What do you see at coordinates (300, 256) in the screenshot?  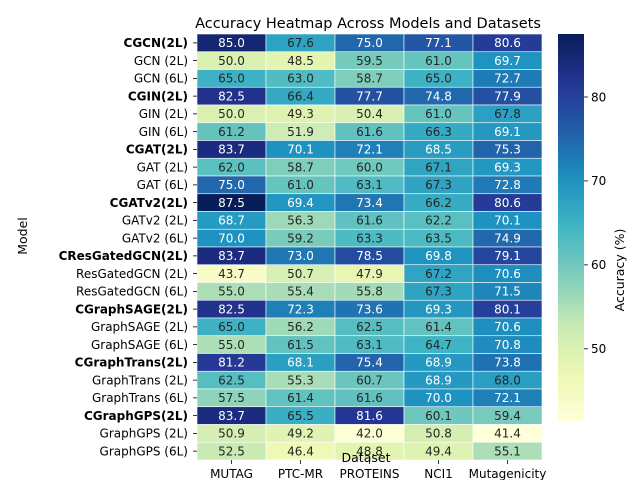 I see `cell-value-label: 73.0` at bounding box center [300, 256].